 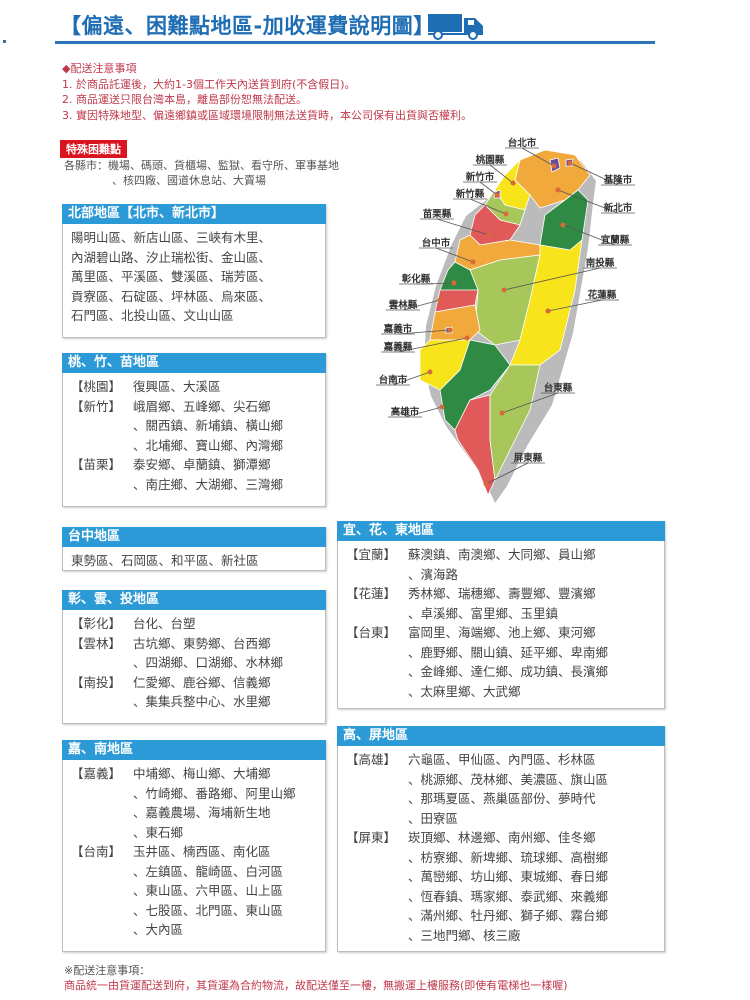 I want to click on map-county-label: 雲林縣, so click(x=403, y=305).